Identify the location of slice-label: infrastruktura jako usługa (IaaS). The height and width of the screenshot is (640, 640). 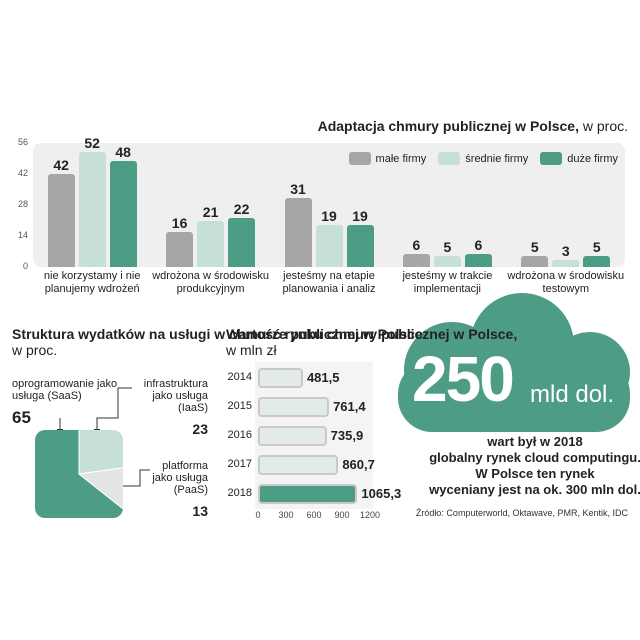
(175, 396).